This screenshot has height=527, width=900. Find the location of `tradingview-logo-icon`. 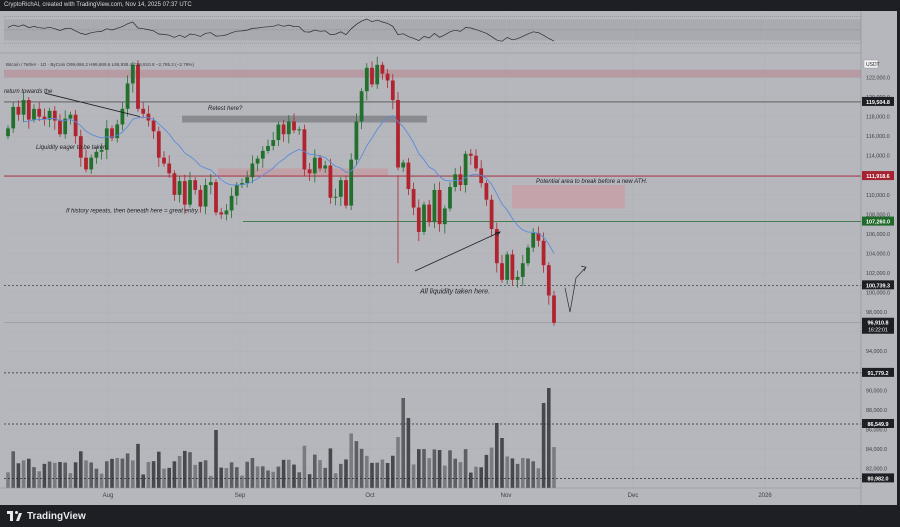

tradingview-logo-icon is located at coordinates (15, 516).